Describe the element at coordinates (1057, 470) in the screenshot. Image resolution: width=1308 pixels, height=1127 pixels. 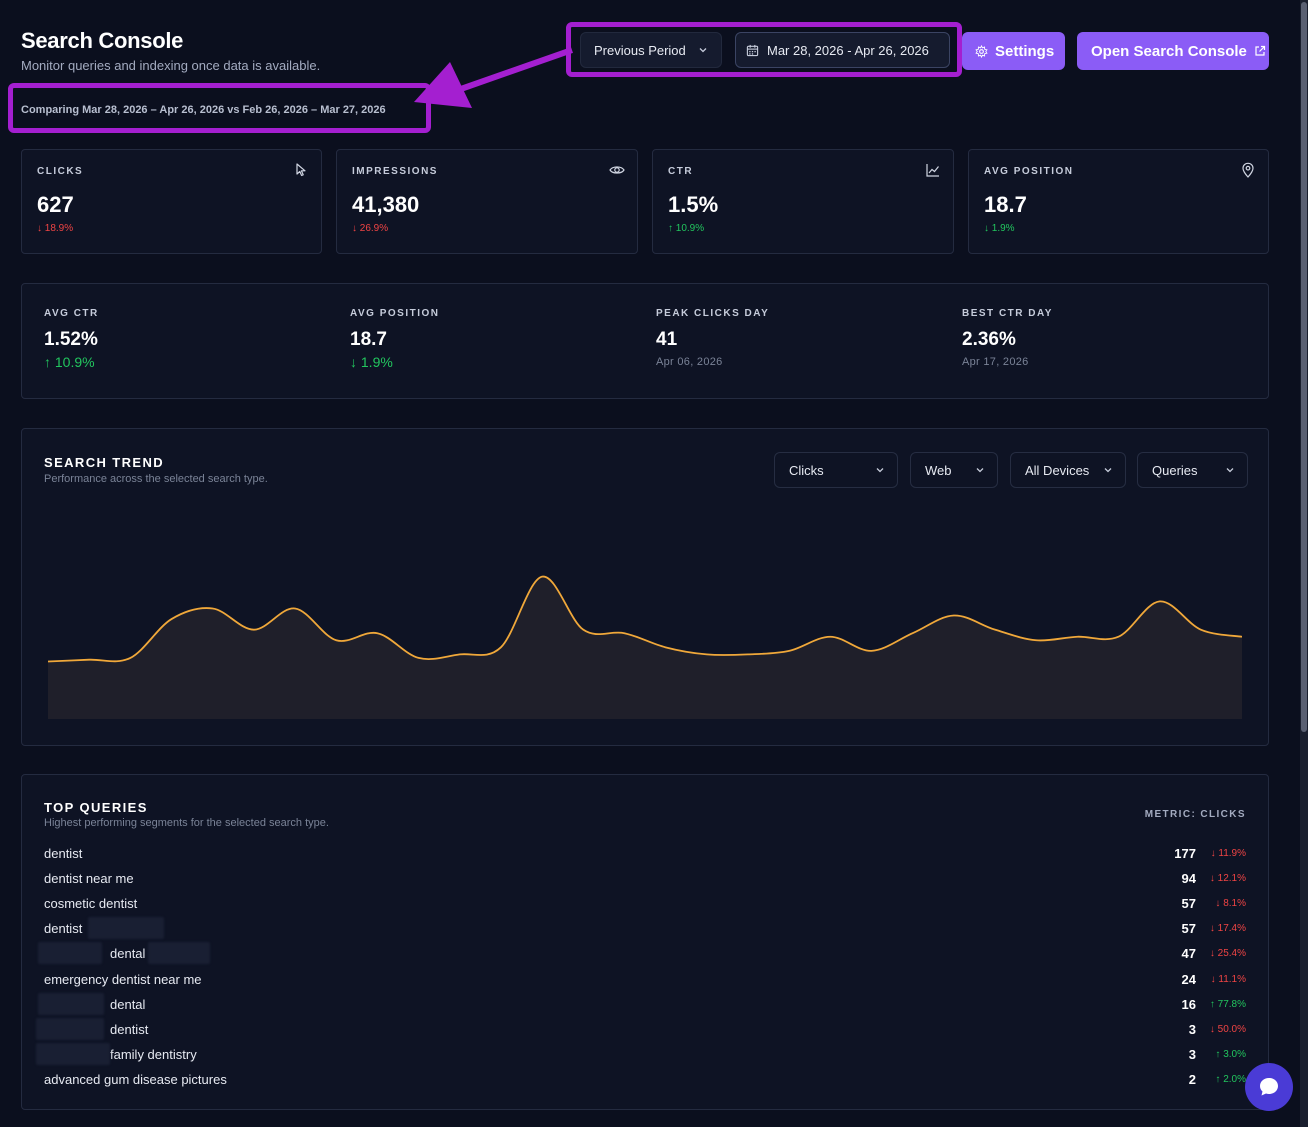
I see `filter-label: All Devices` at that location.